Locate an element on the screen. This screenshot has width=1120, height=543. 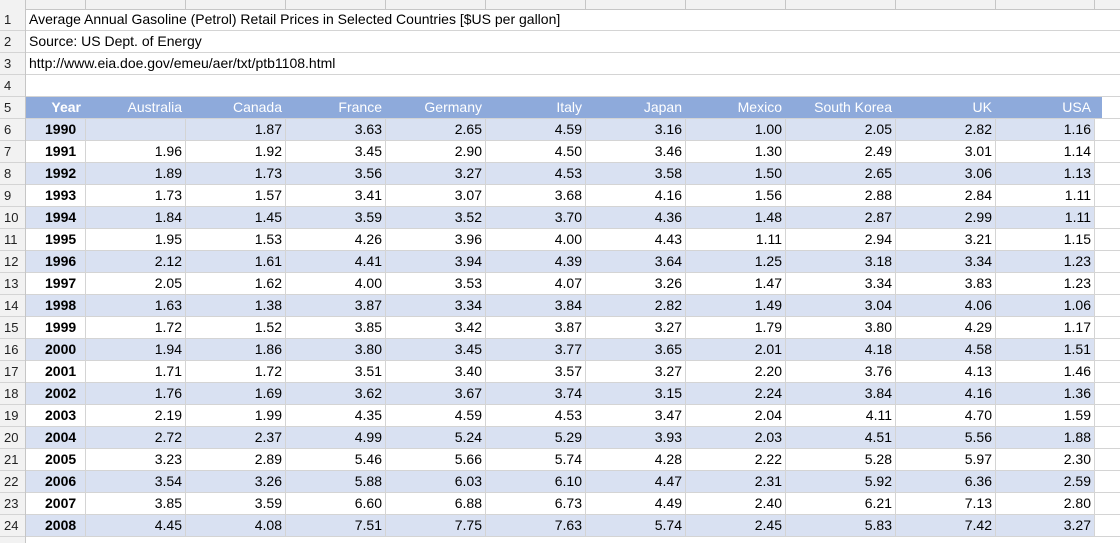
price-cell: 2.20 is located at coordinates (736, 371).